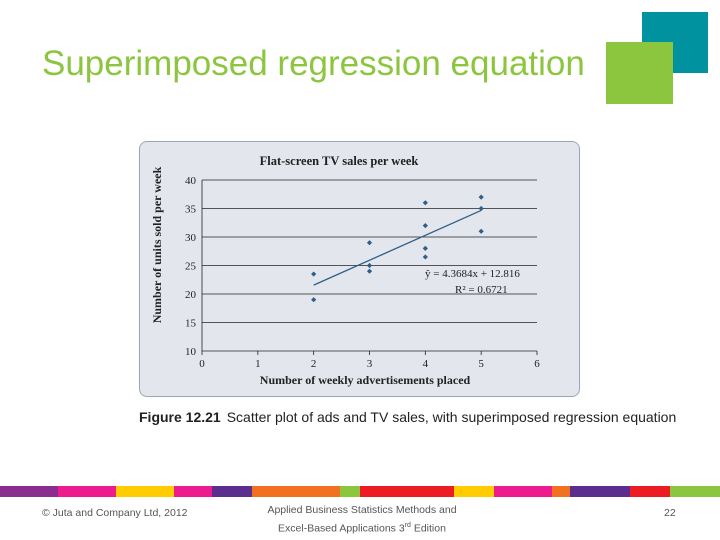  What do you see at coordinates (314, 364) in the screenshot?
I see `x-tick-label: 2` at bounding box center [314, 364].